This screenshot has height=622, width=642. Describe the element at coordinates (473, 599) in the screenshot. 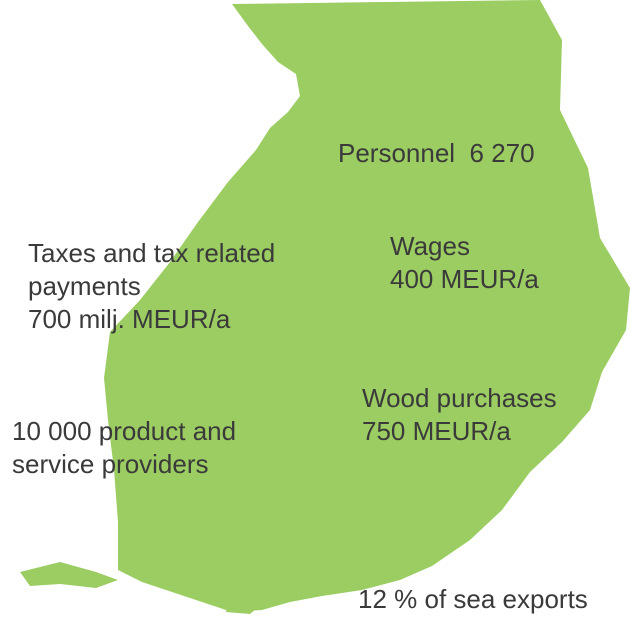

I see `label-text: 12 % of sea exports` at that location.